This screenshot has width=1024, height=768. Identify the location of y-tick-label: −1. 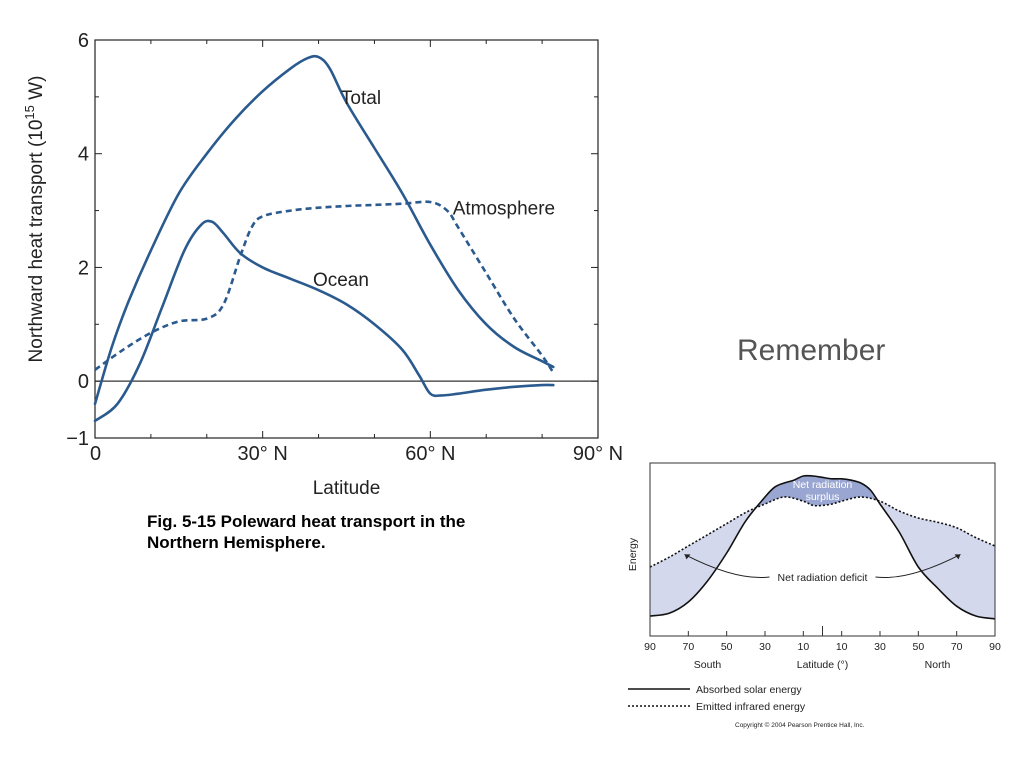
(77, 439).